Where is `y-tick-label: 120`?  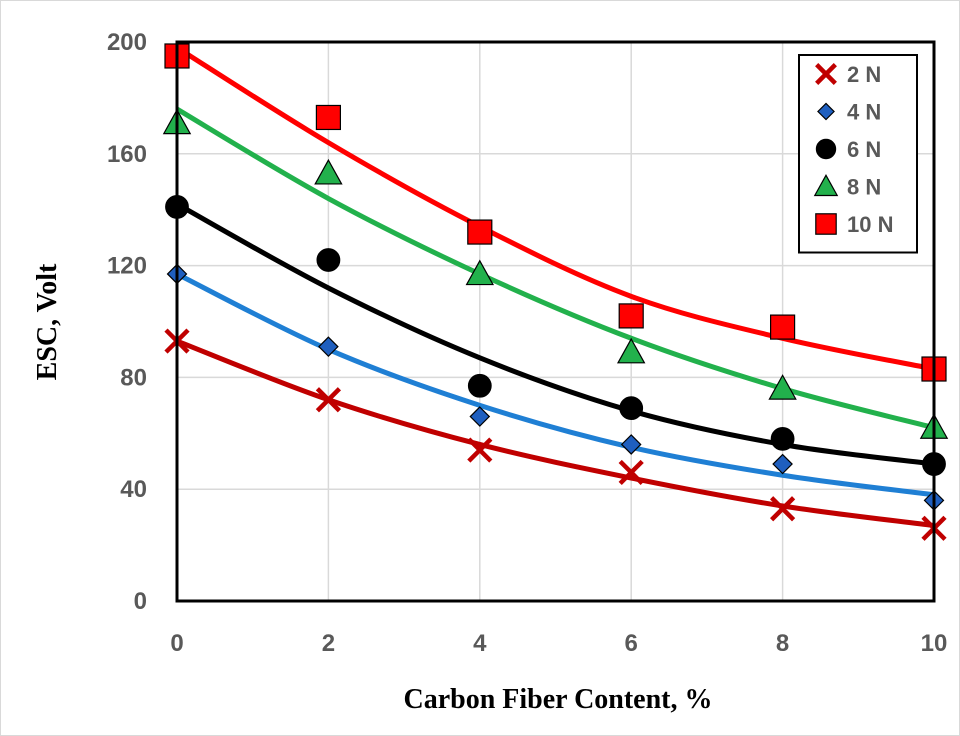 y-tick-label: 120 is located at coordinates (127, 266).